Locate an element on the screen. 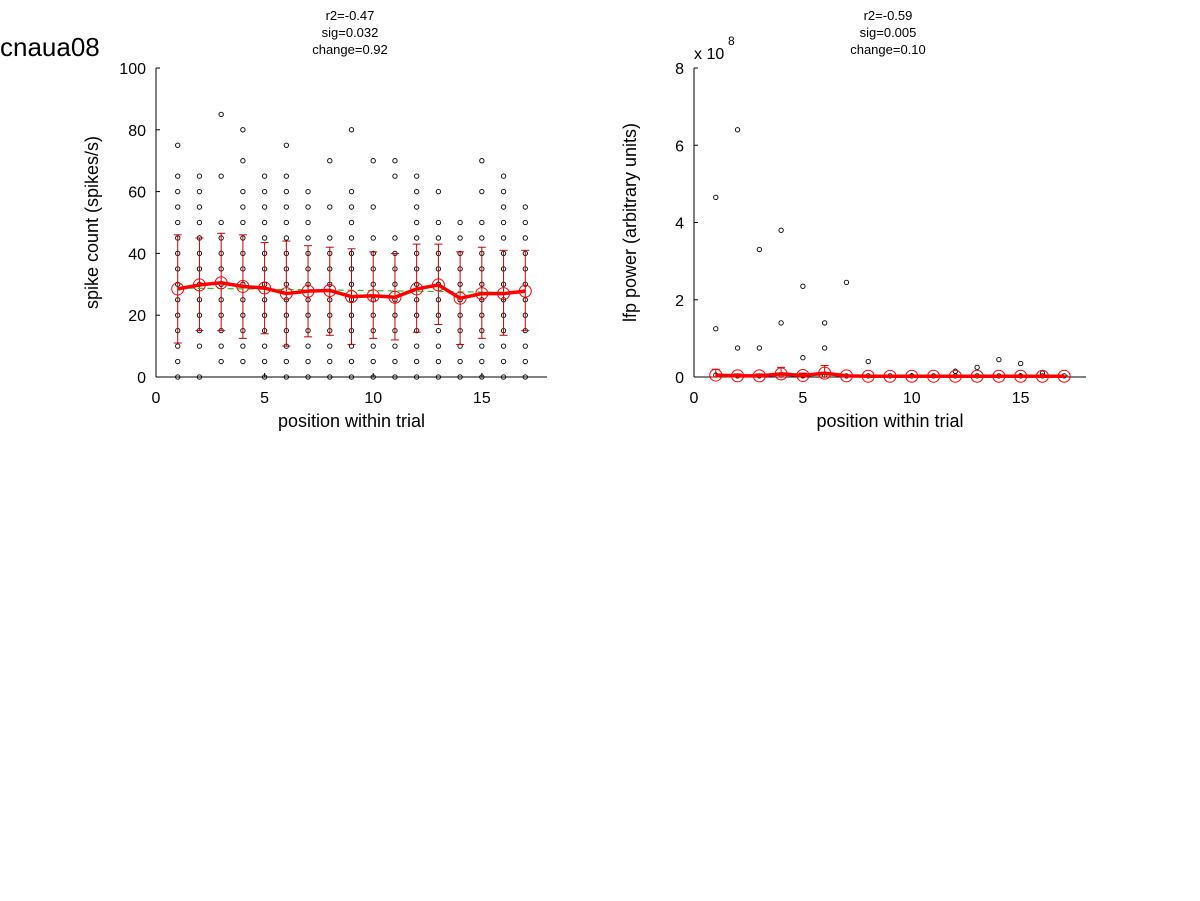 The height and width of the screenshot is (901, 1200). y-tick-label: 80 is located at coordinates (137, 131).